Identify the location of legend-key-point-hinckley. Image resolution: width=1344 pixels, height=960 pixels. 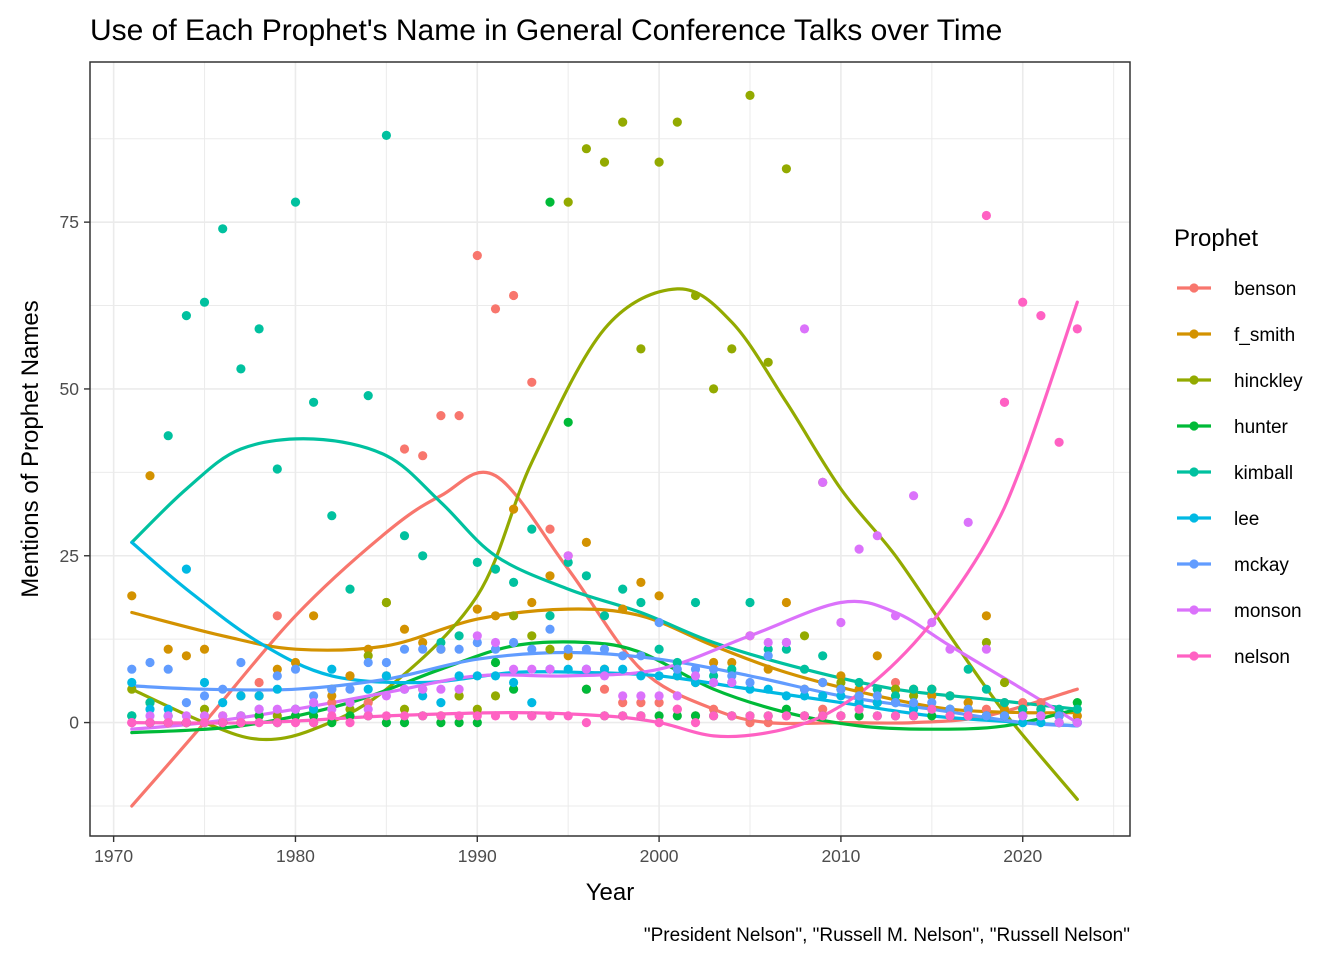
(1194, 380).